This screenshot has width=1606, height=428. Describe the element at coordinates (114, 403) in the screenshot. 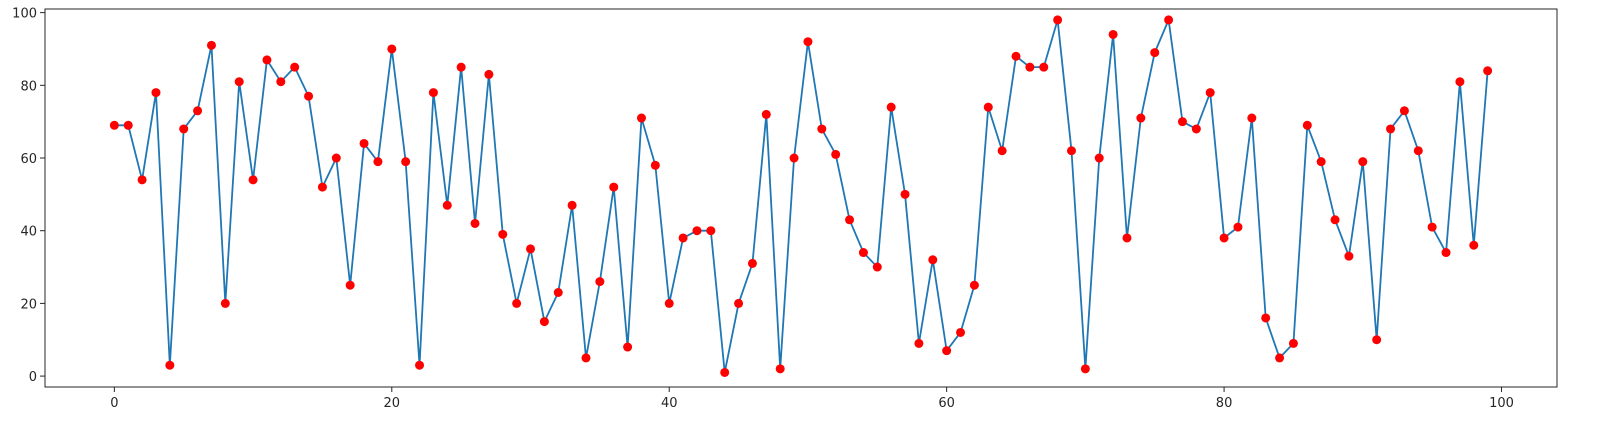

I see `x-tick-label: 0` at that location.